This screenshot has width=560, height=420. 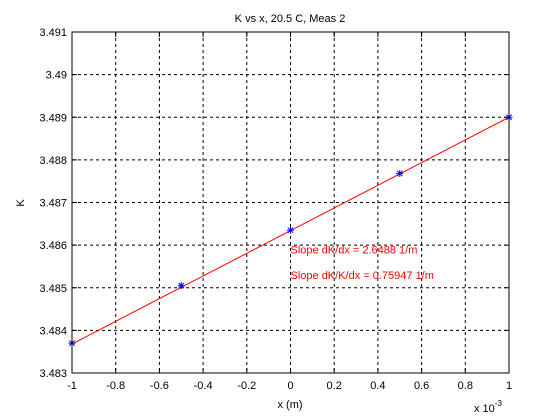 I want to click on y-tick-label: 3.489, so click(x=53, y=118).